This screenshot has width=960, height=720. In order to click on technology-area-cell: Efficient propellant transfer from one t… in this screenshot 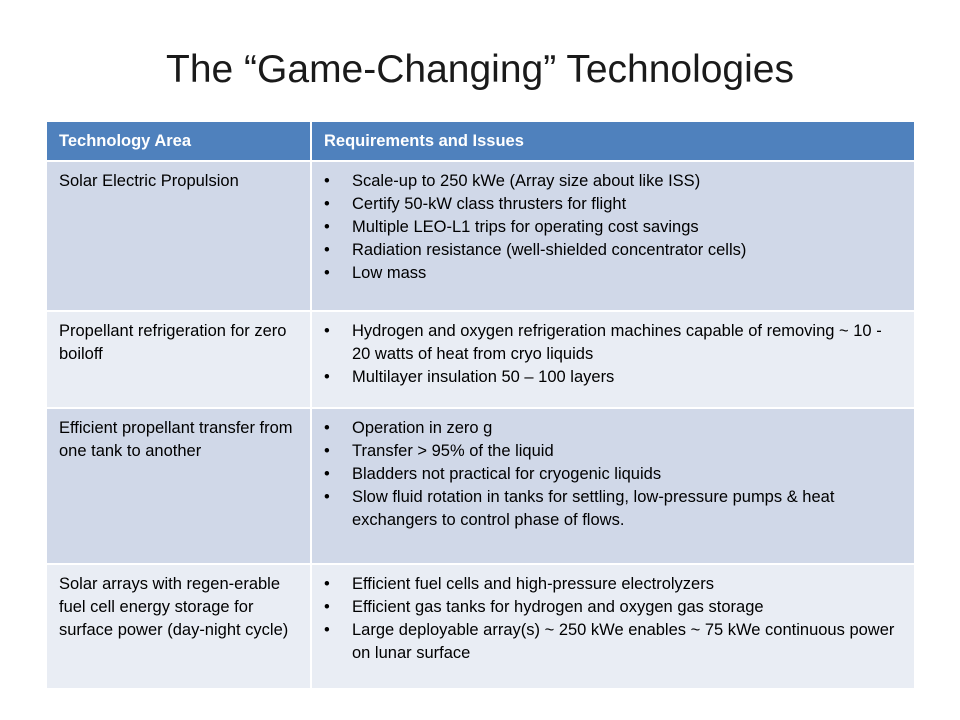, I will do `click(179, 485)`.